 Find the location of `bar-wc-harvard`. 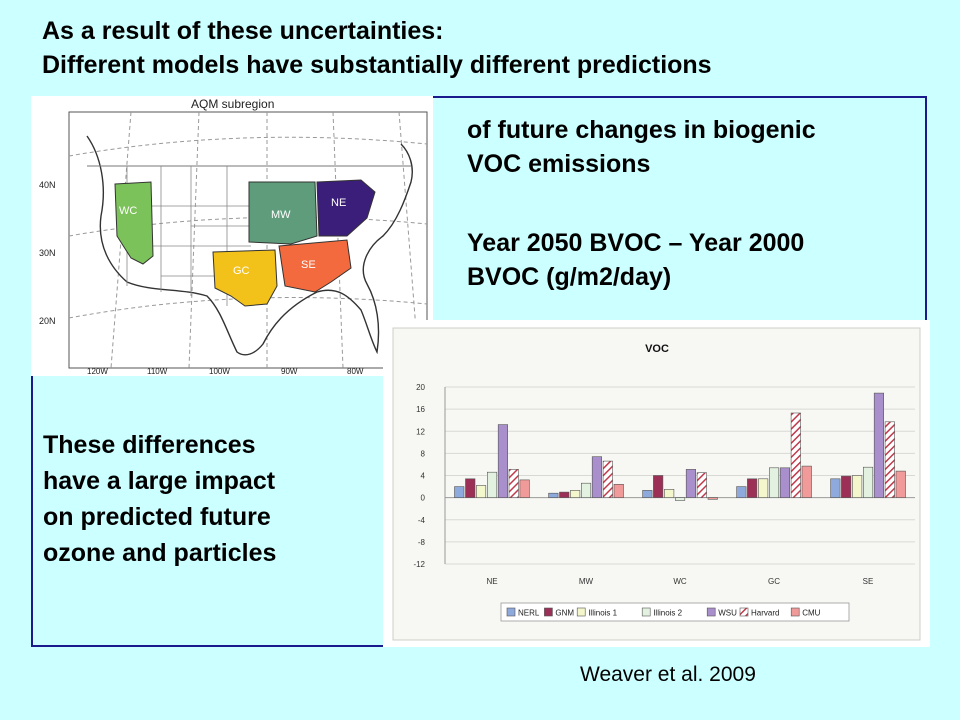

bar-wc-harvard is located at coordinates (701, 485).